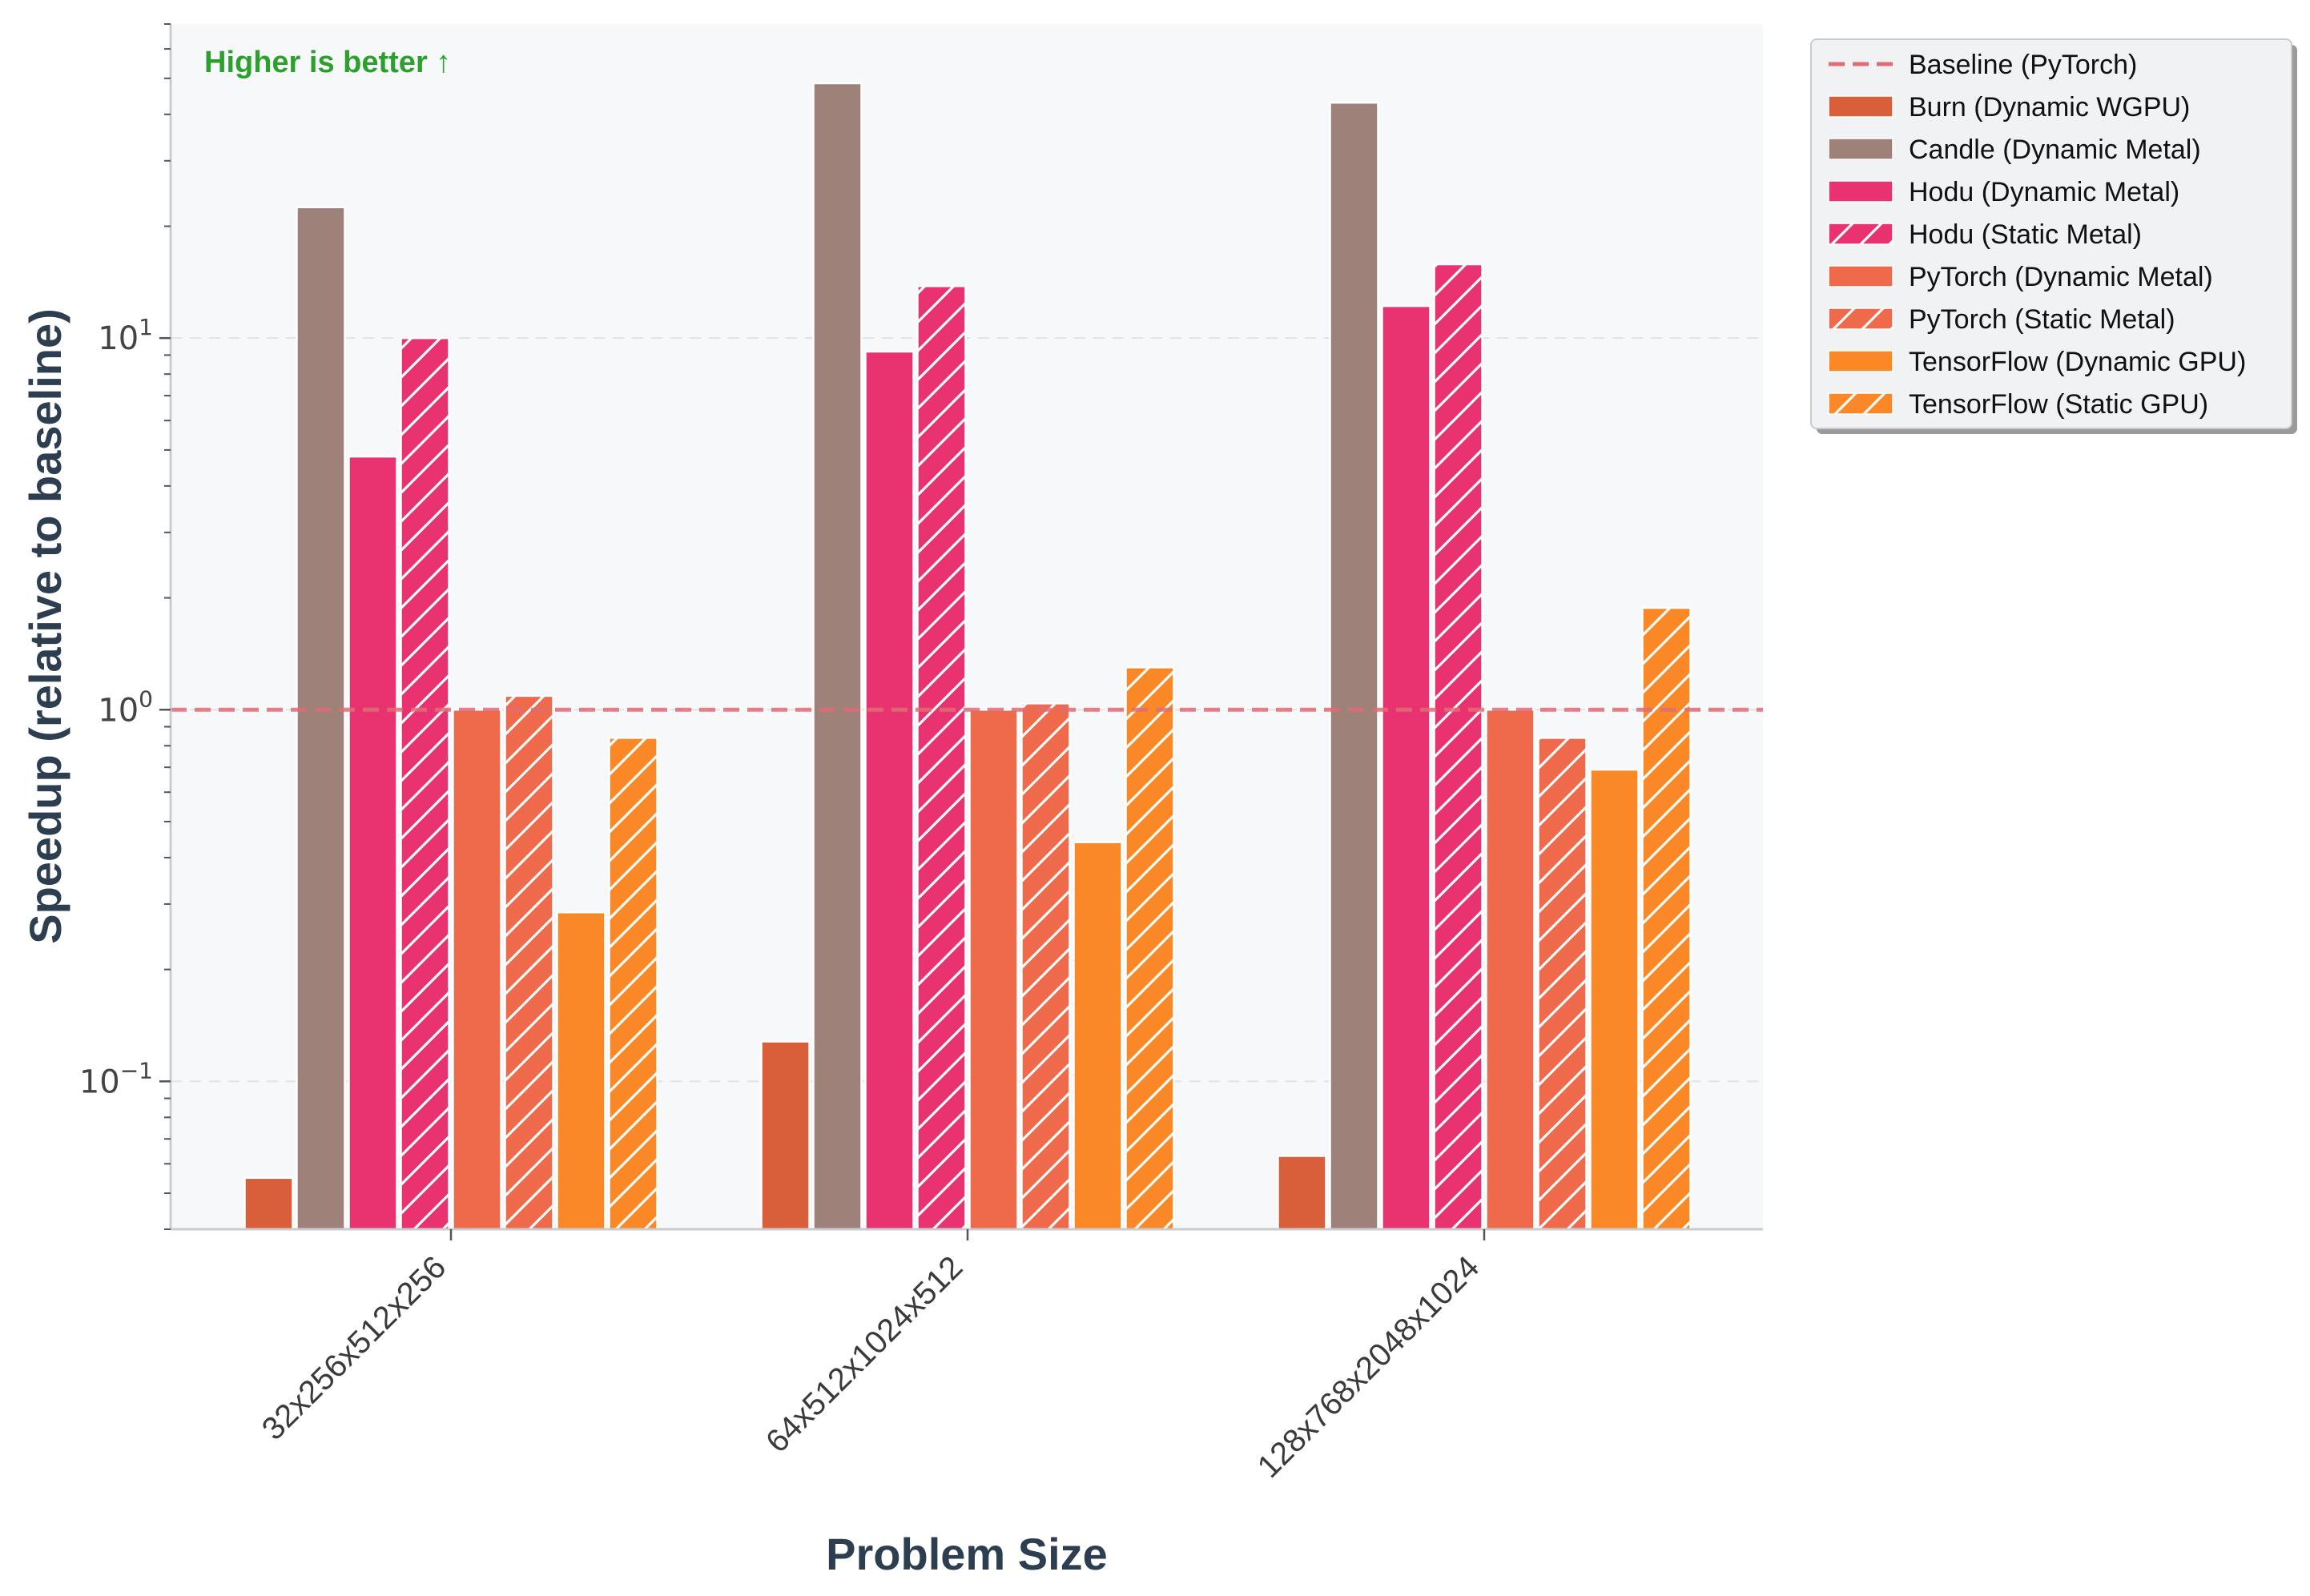 The height and width of the screenshot is (1596, 2310). Describe the element at coordinates (967, 1554) in the screenshot. I see `x-axis-title: Problem Size` at that location.